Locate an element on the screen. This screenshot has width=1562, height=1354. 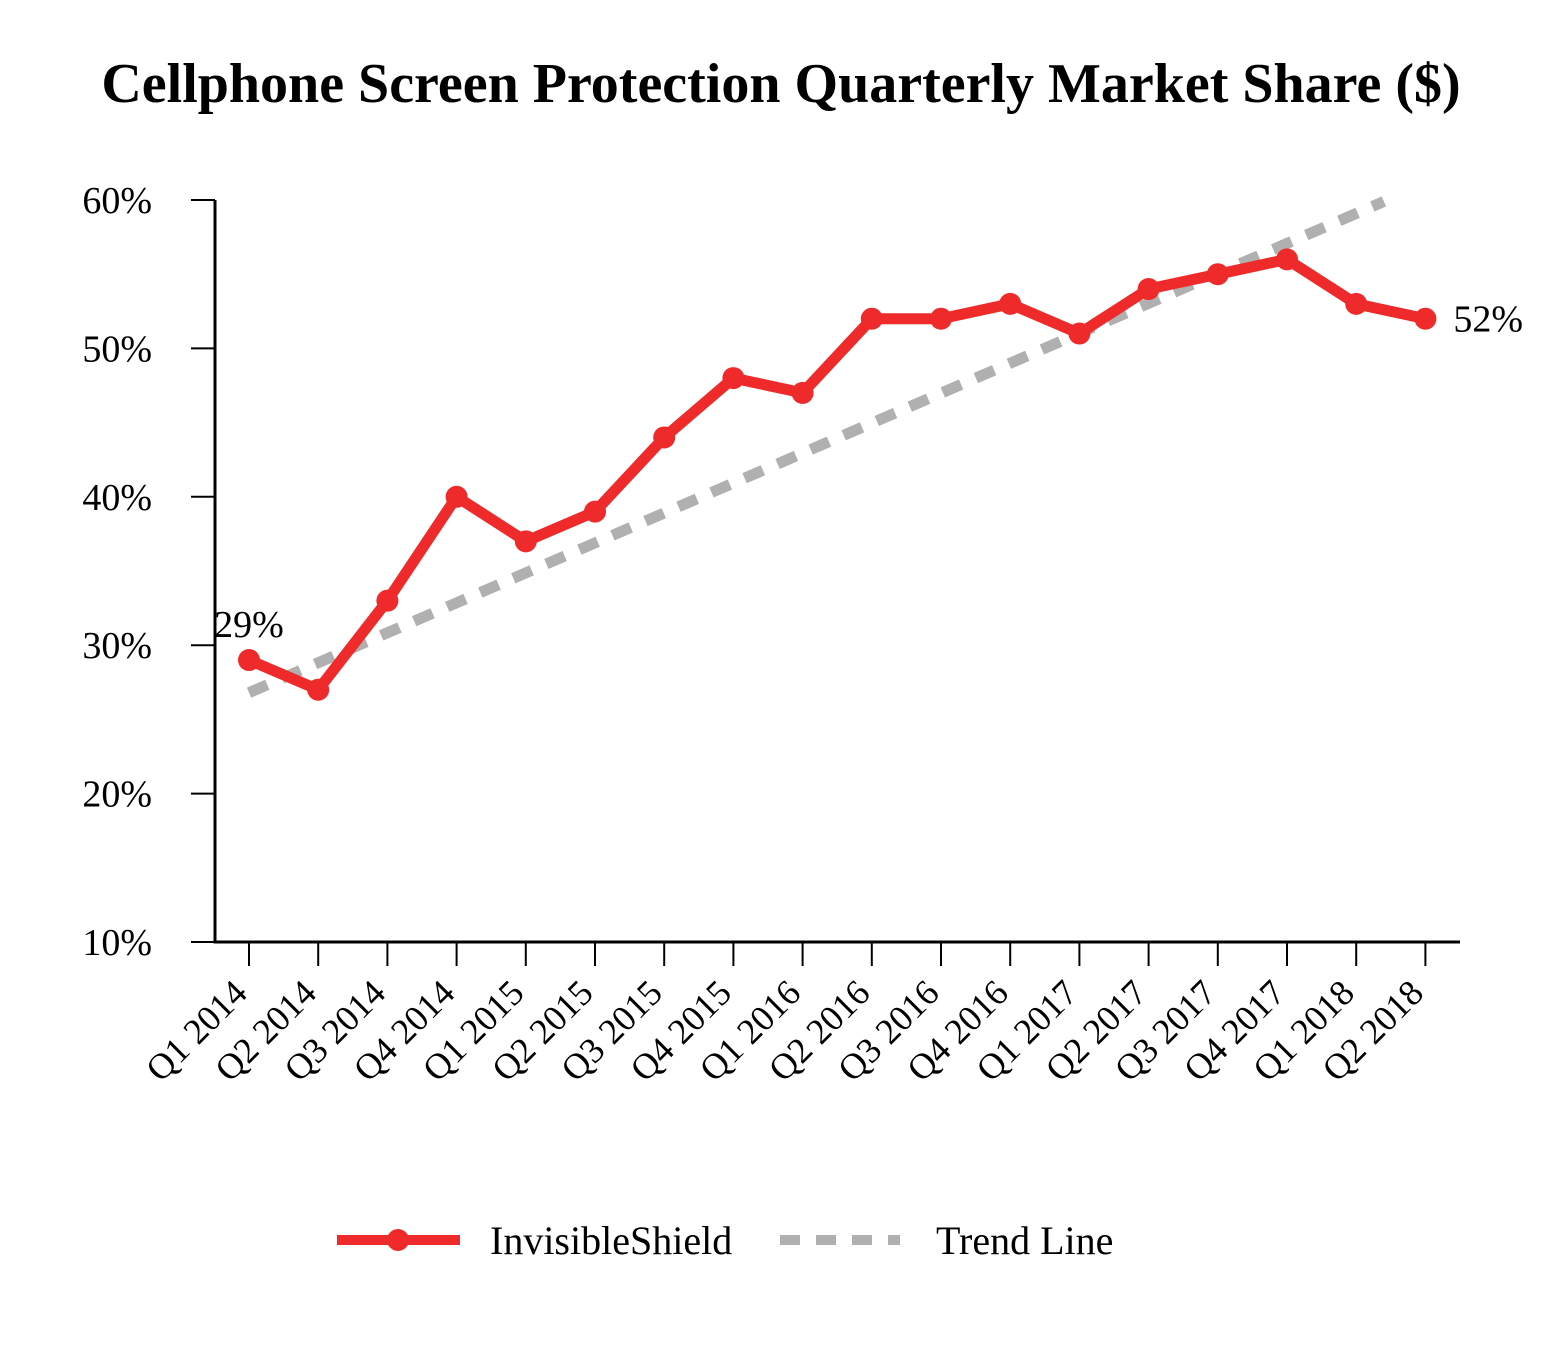
data-label: 29% is located at coordinates (249, 625).